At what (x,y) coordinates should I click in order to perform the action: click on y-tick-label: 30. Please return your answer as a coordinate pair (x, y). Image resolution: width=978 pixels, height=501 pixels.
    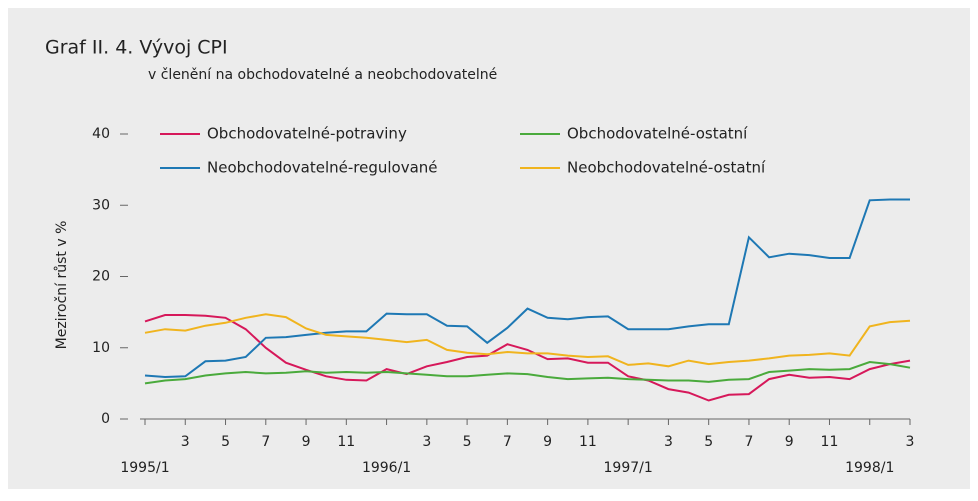
    Looking at the image, I should click on (101, 205).